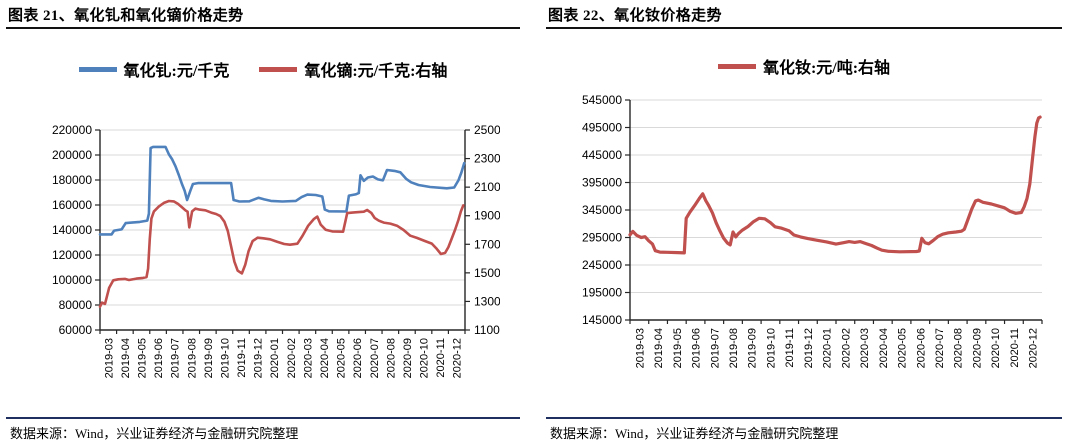  I want to click on svg-text: 1900, so click(487, 216).